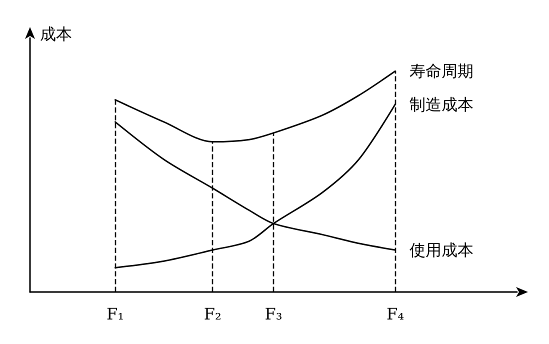  Describe the element at coordinates (441, 104) in the screenshot. I see `series-label: 制造成本` at that location.